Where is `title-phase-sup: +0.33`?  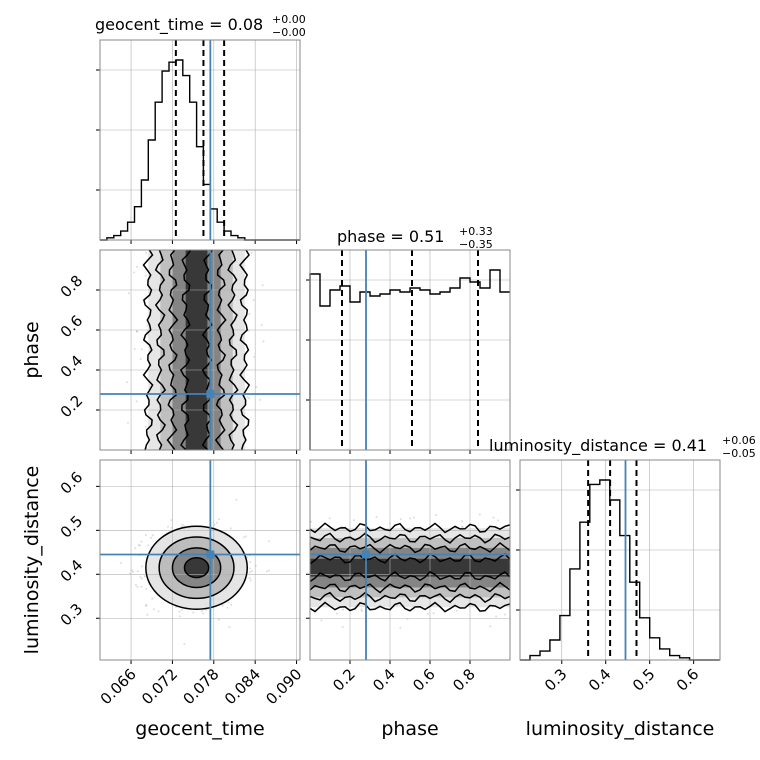 title-phase-sup: +0.33 is located at coordinates (476, 231).